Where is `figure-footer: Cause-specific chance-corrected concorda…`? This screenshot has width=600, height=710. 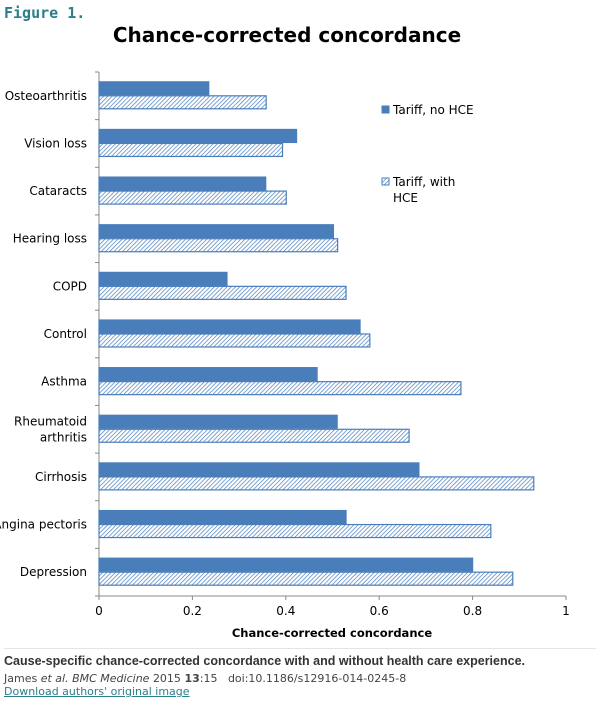 figure-footer: Cause-specific chance-corrected concorda… is located at coordinates (300, 673).